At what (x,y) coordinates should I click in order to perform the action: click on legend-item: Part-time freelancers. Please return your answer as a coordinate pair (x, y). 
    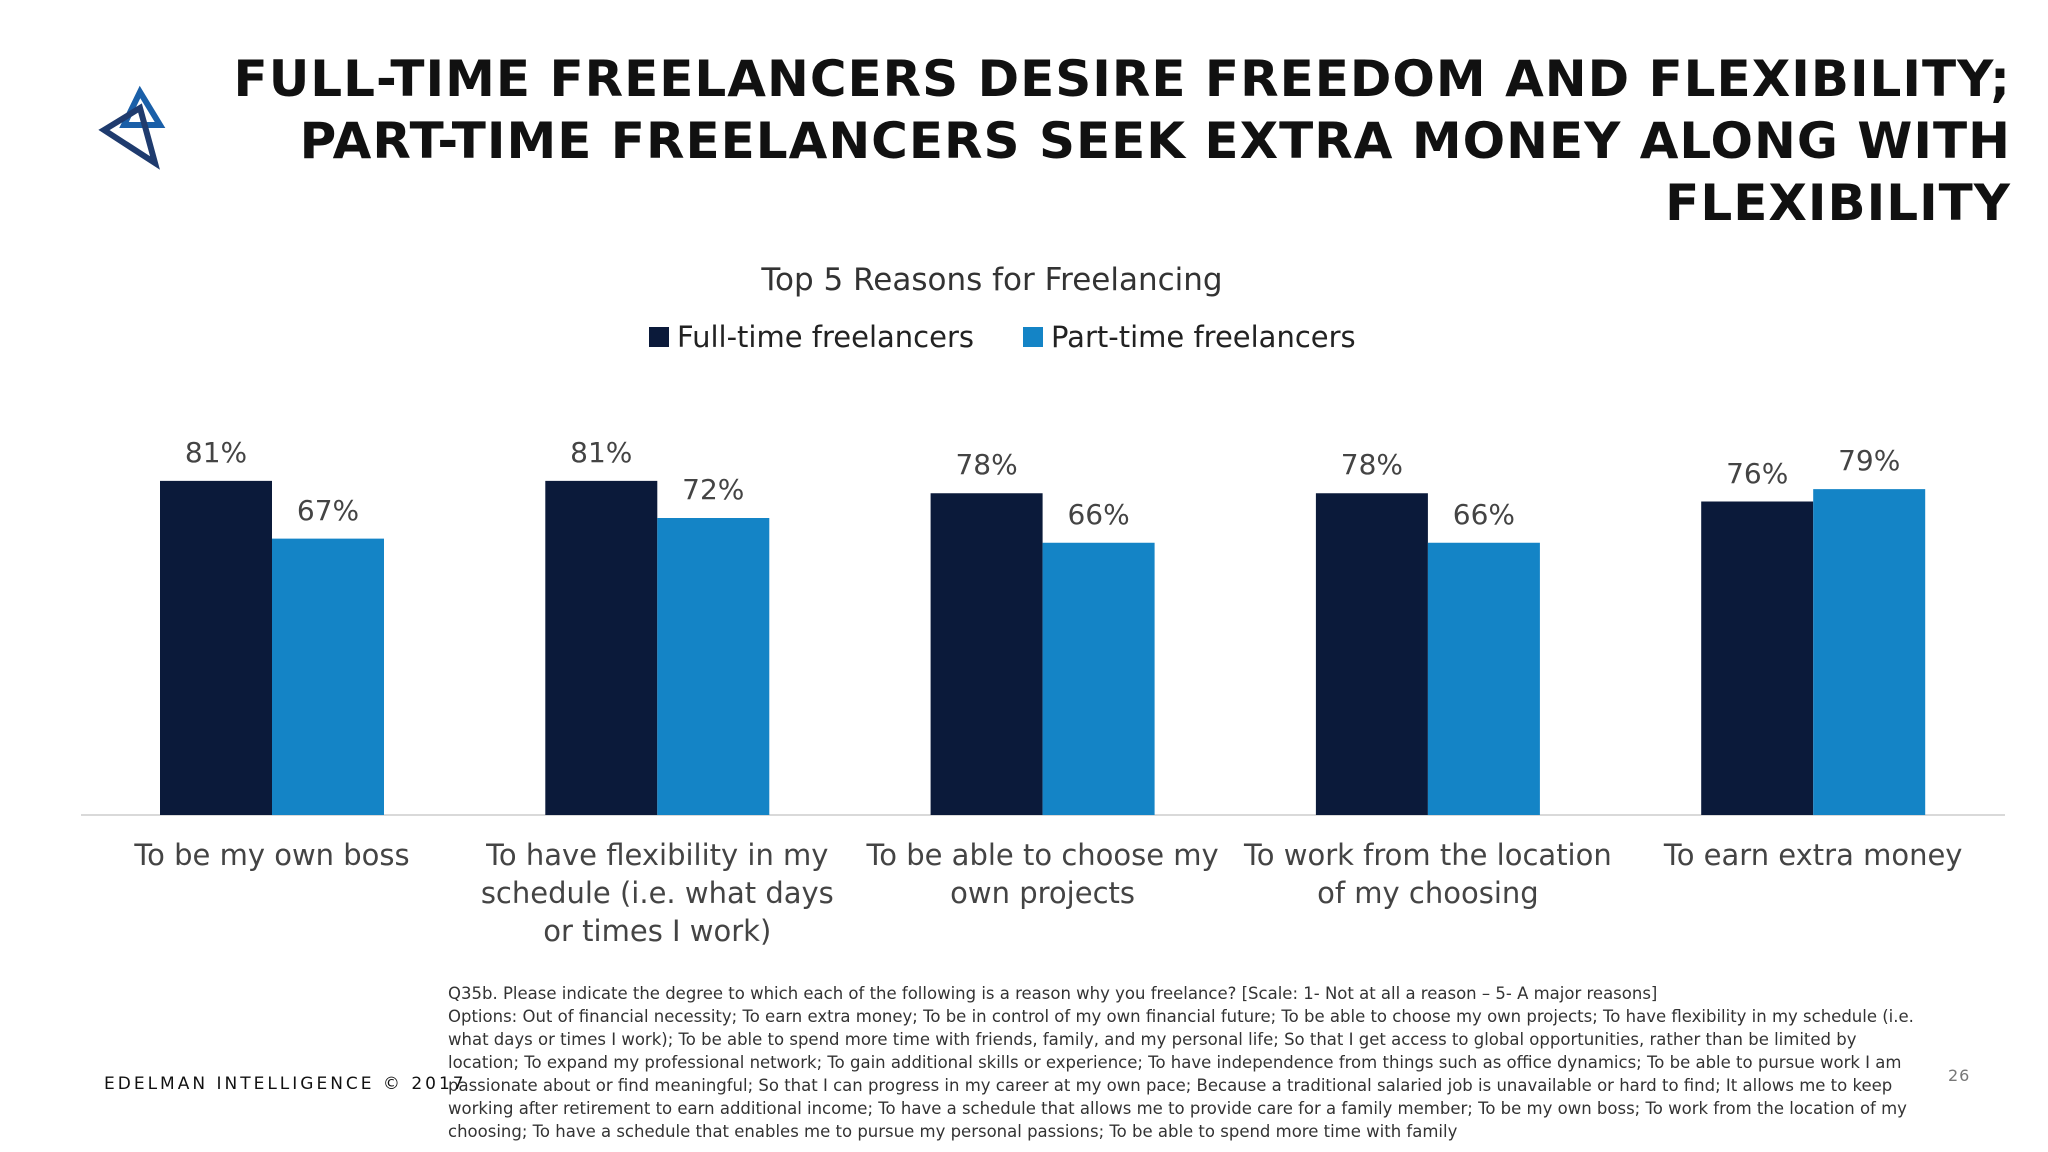
    Looking at the image, I should click on (1189, 337).